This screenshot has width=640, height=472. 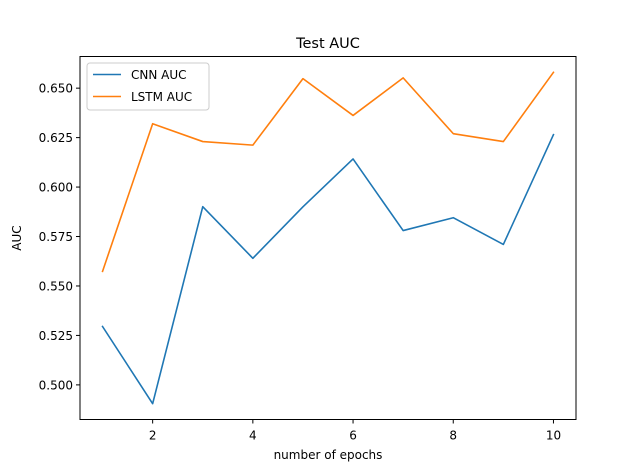 I want to click on chart-title: Test AUC, so click(x=327, y=44).